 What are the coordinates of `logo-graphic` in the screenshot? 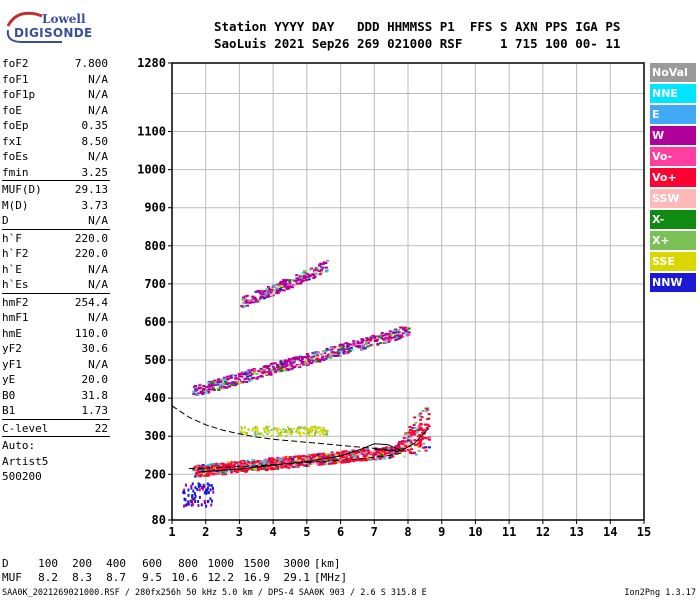 It's located at (34, 27).